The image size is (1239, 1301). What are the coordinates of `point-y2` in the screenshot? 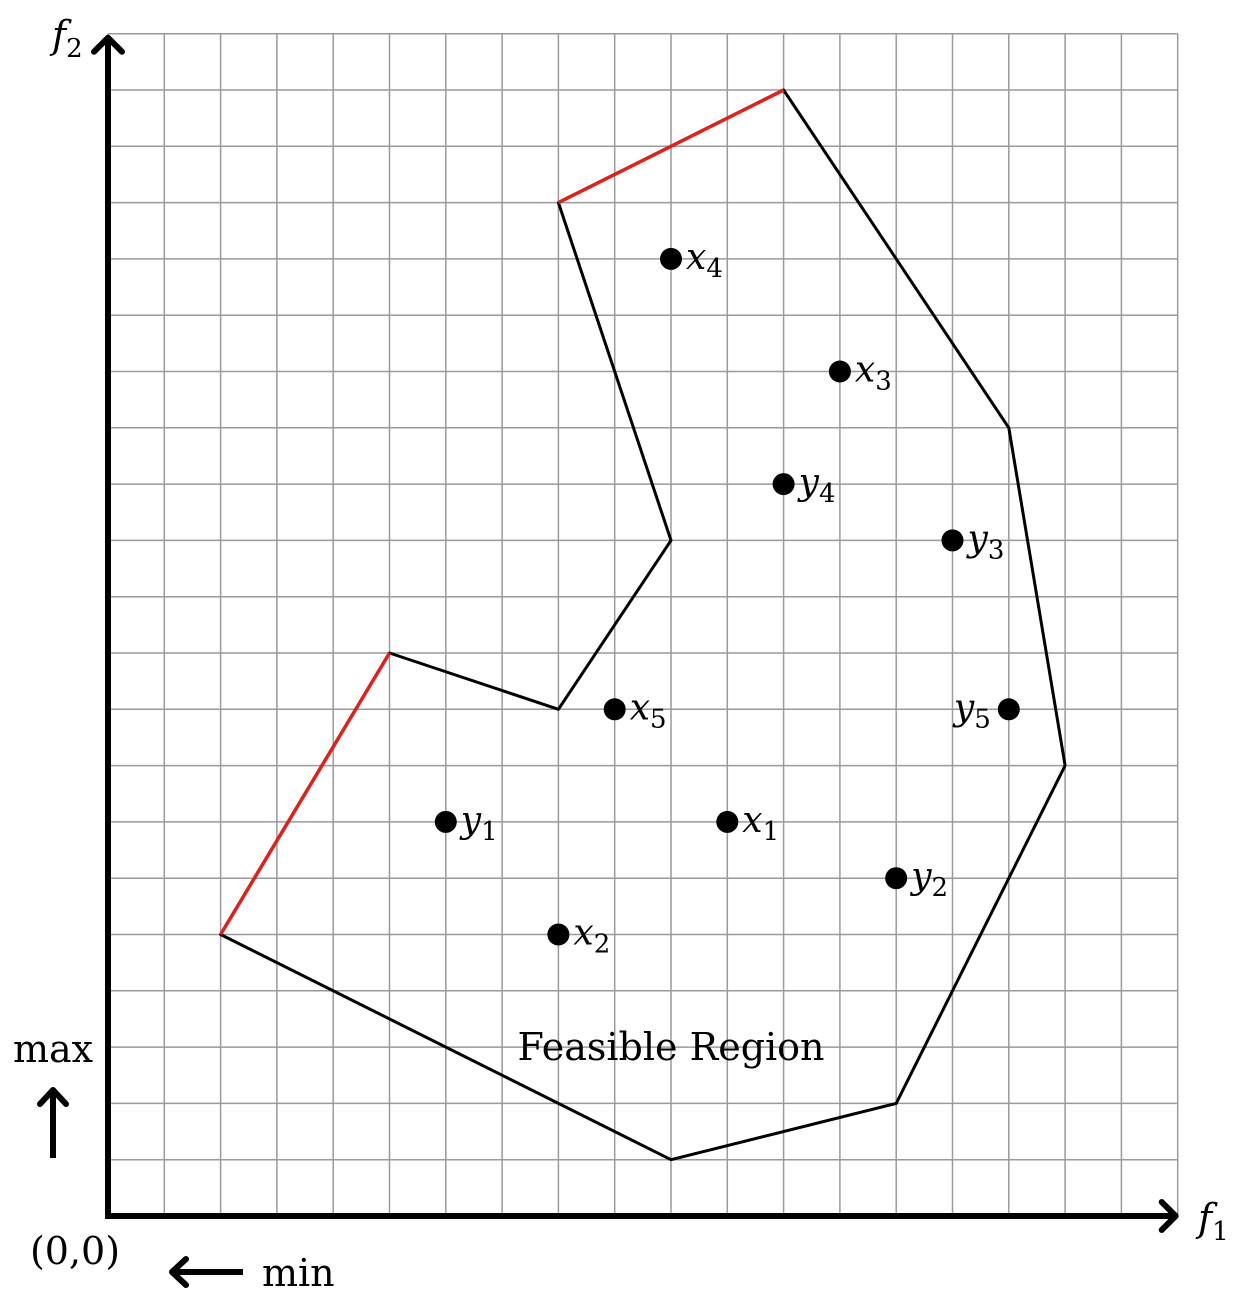 It's located at (896, 878).